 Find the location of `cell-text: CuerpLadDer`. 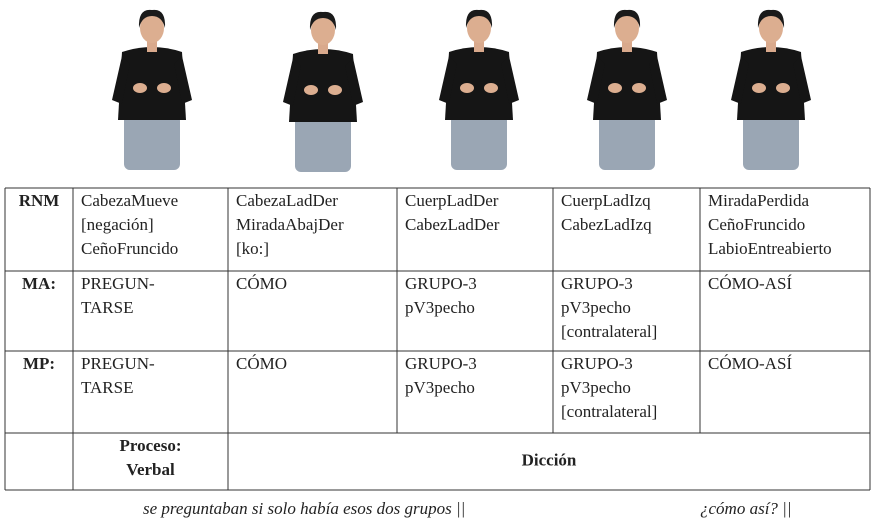

cell-text: CuerpLadDer is located at coordinates (452, 200).